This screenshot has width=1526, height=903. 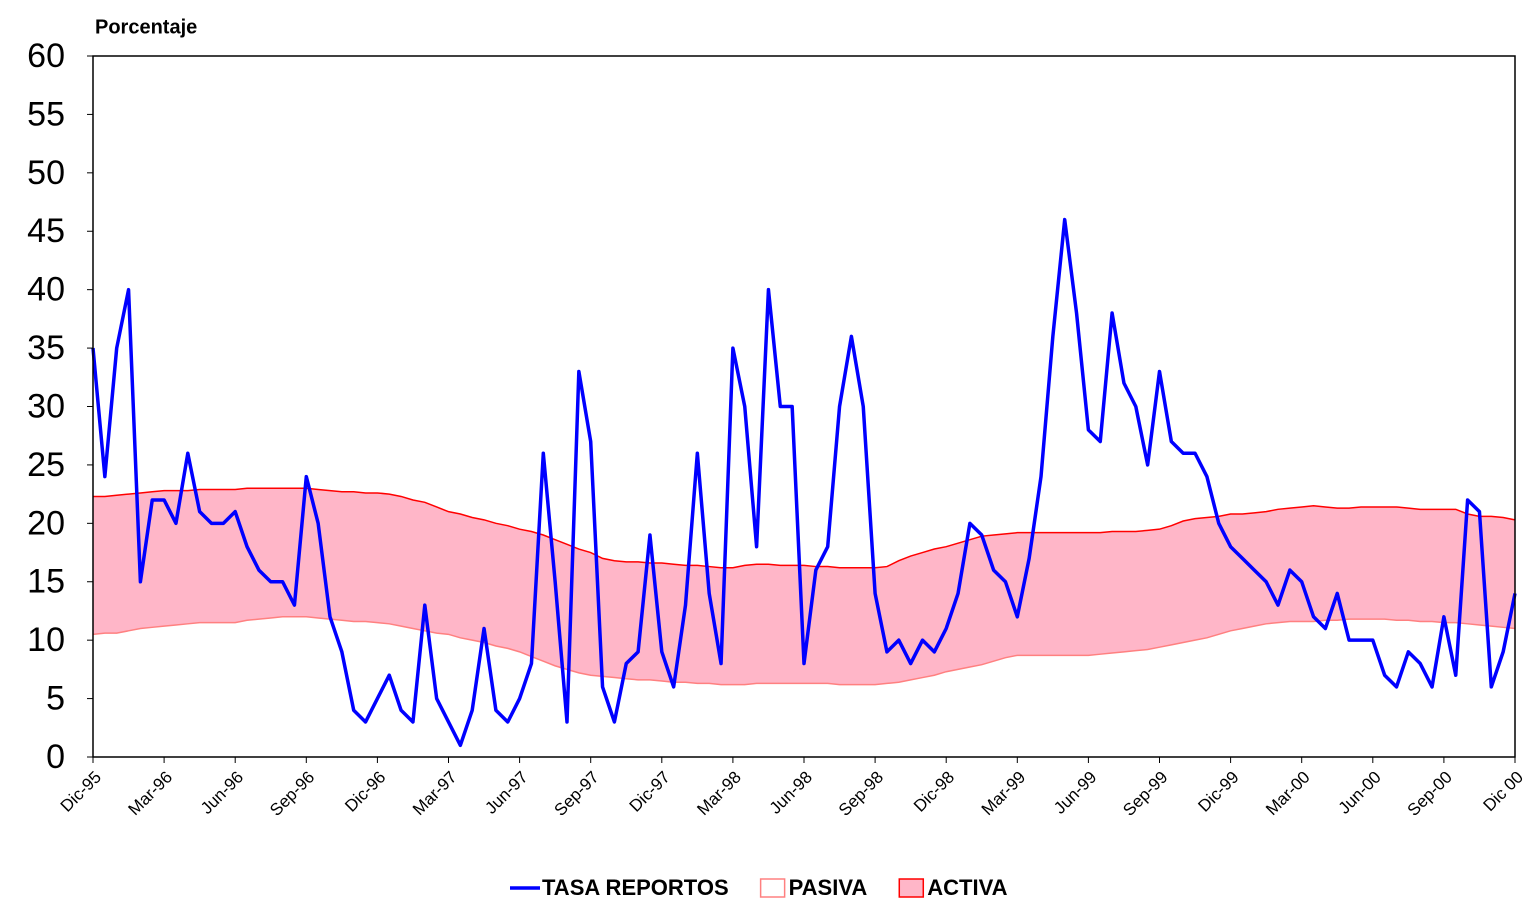 I want to click on x-tick-label: Mar-99, so click(x=1004, y=794).